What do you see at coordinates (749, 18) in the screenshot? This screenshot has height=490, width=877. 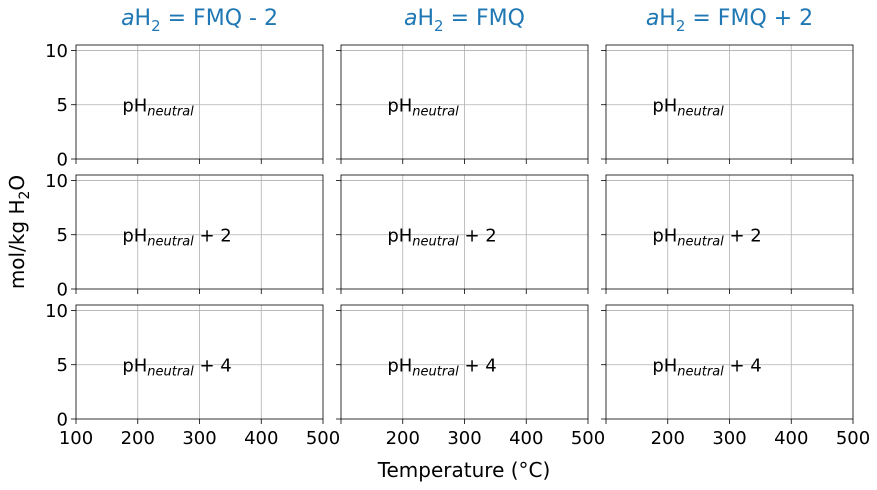 I see `title-tail: = FMQ + 2` at bounding box center [749, 18].